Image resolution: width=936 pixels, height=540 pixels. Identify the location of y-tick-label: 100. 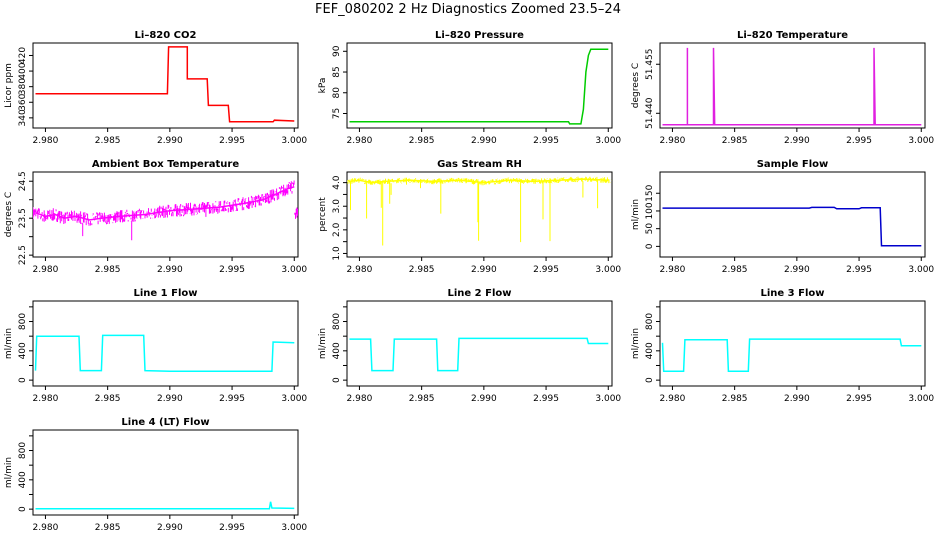
(650, 210).